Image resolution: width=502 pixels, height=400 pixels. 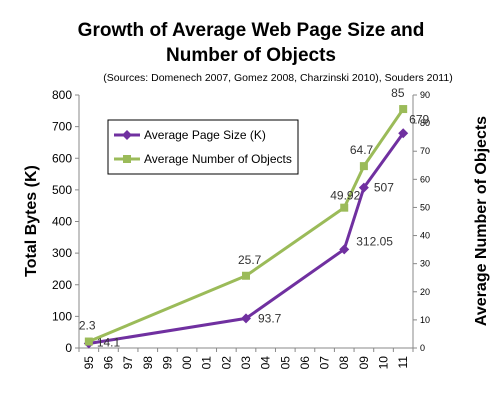 What do you see at coordinates (250, 260) in the screenshot?
I see `data-label: 25.7` at bounding box center [250, 260].